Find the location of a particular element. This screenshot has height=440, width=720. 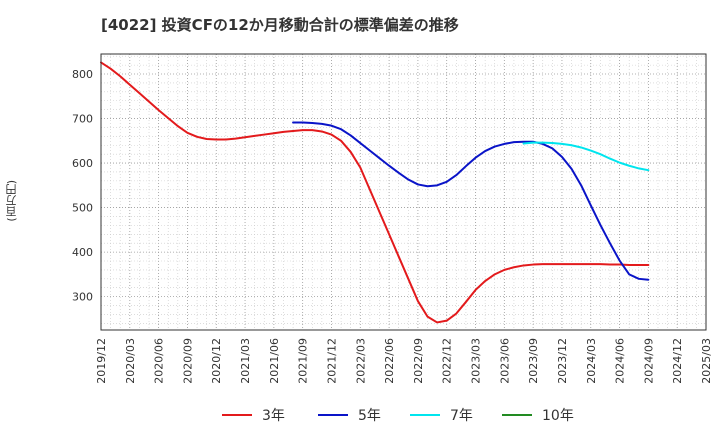

y-tick-label: 600 is located at coordinates (82, 163).